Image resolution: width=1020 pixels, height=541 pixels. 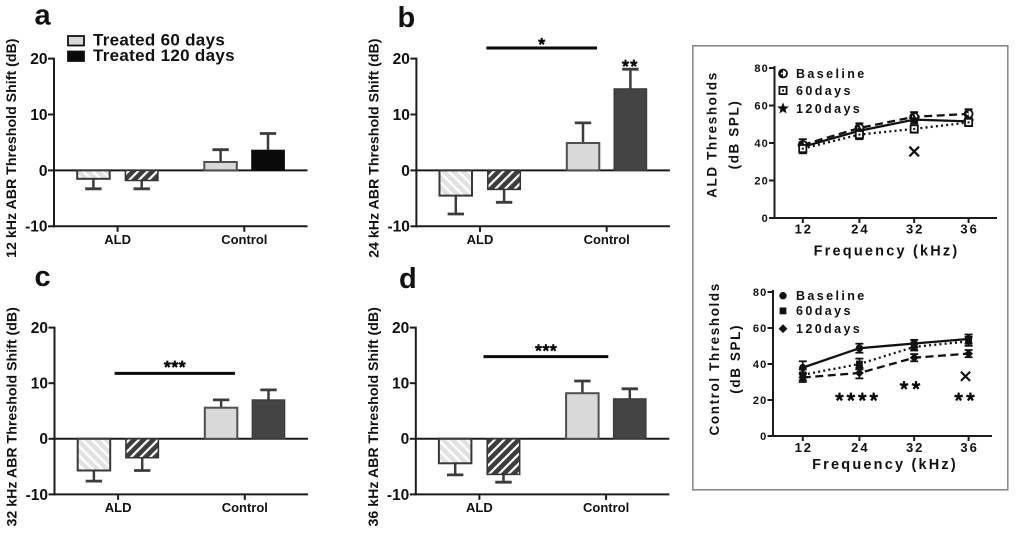 I want to click on svg-text: Treated 60 days, so click(x=159, y=40).